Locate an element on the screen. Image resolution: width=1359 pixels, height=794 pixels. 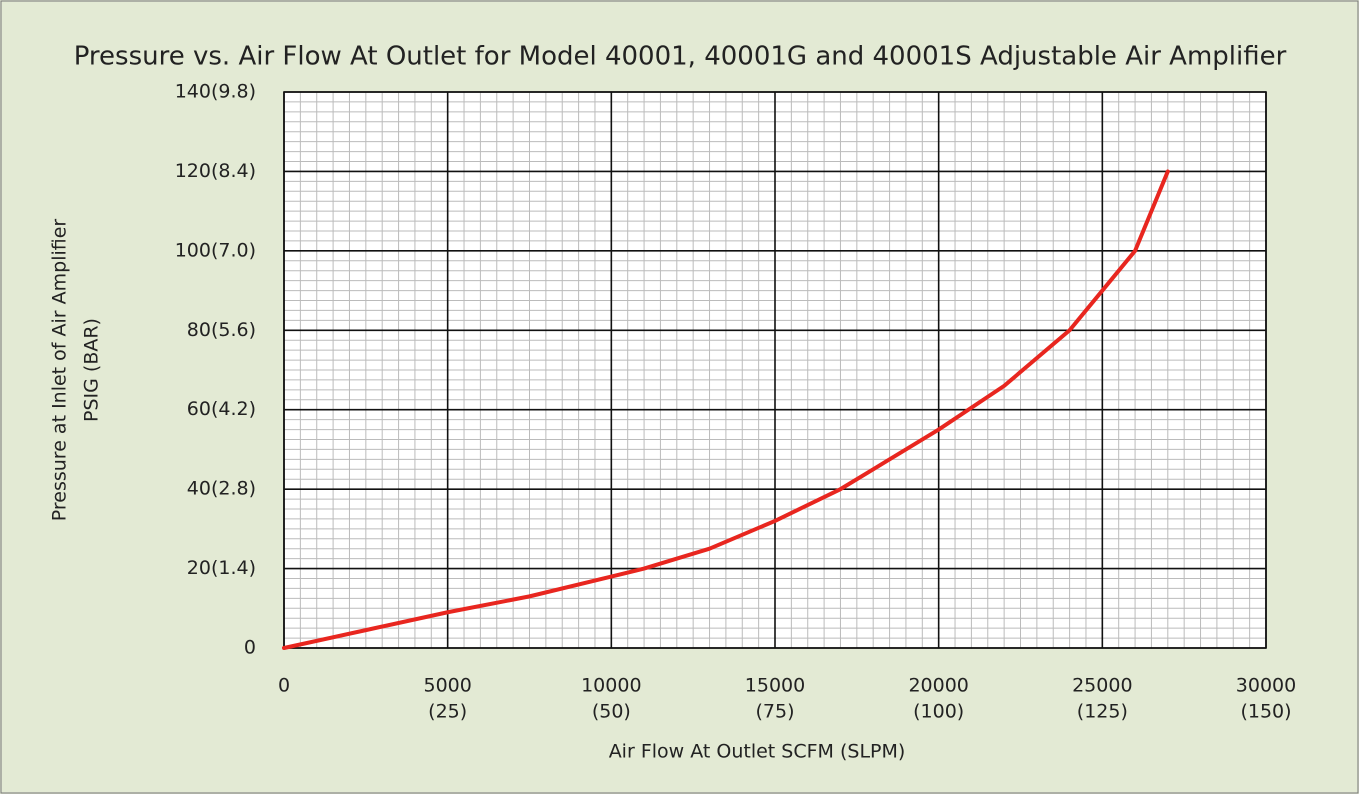
x-tick-label: 20000 is located at coordinates (938, 686).